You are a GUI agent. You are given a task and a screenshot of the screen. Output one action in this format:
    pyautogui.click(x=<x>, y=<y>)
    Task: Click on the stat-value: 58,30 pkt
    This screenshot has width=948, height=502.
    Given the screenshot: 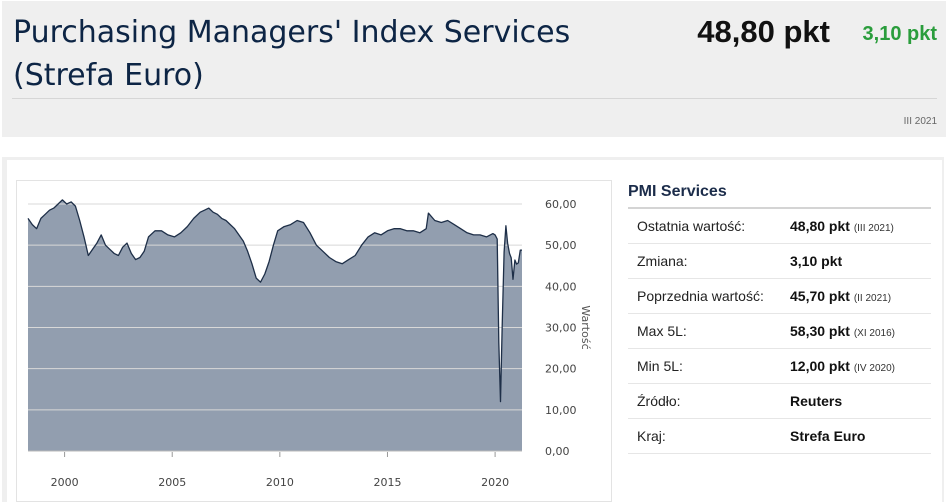 What is the action you would take?
    pyautogui.click(x=820, y=331)
    